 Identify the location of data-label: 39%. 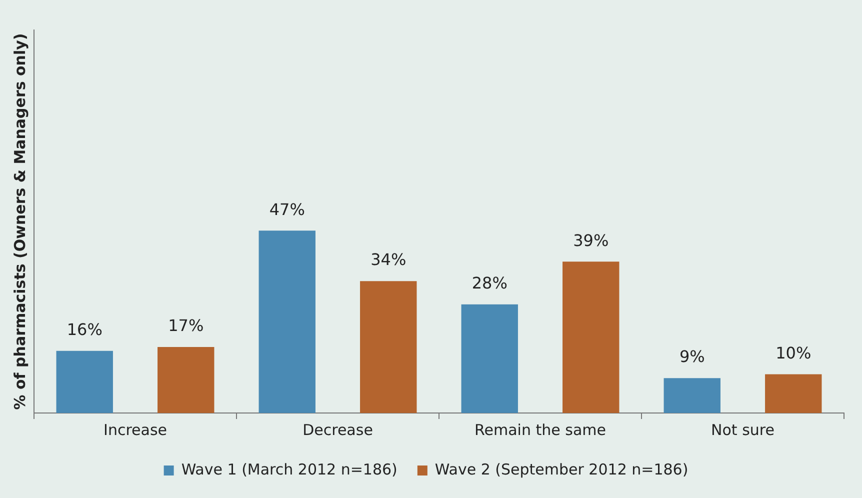
(591, 240).